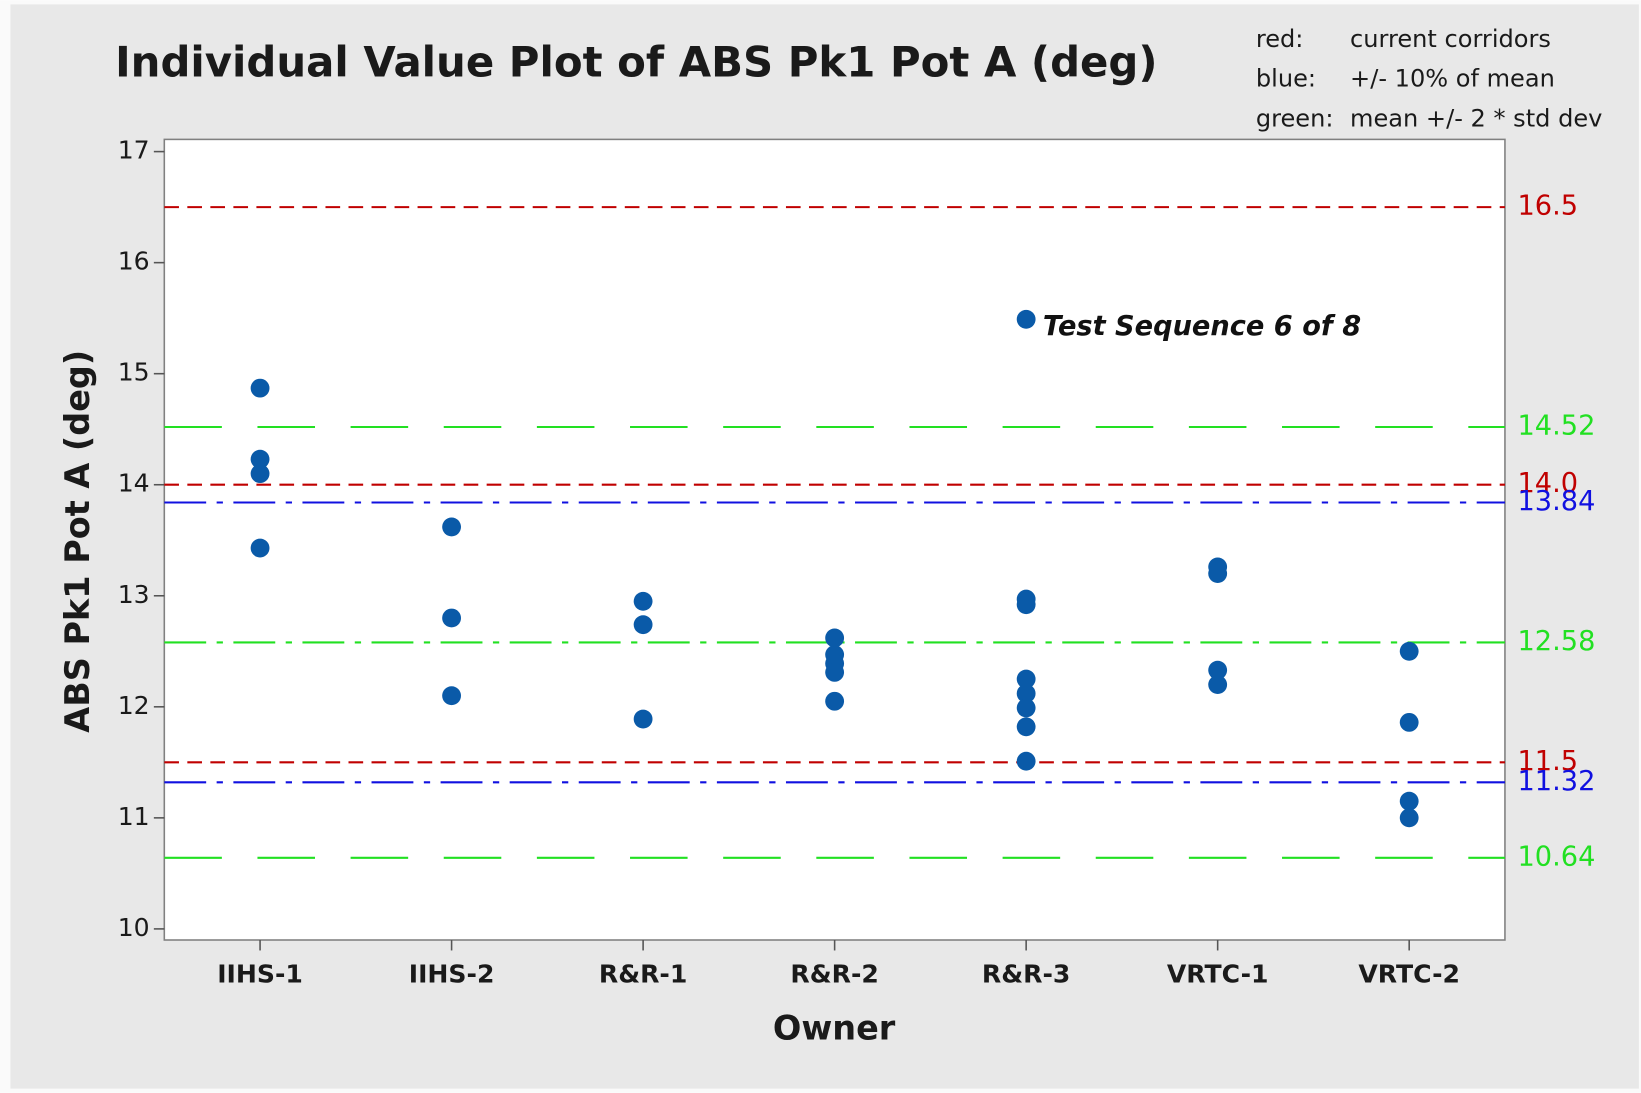 This screenshot has width=1641, height=1093. What do you see at coordinates (1548, 206) in the screenshot?
I see `reference-label: 16.5` at bounding box center [1548, 206].